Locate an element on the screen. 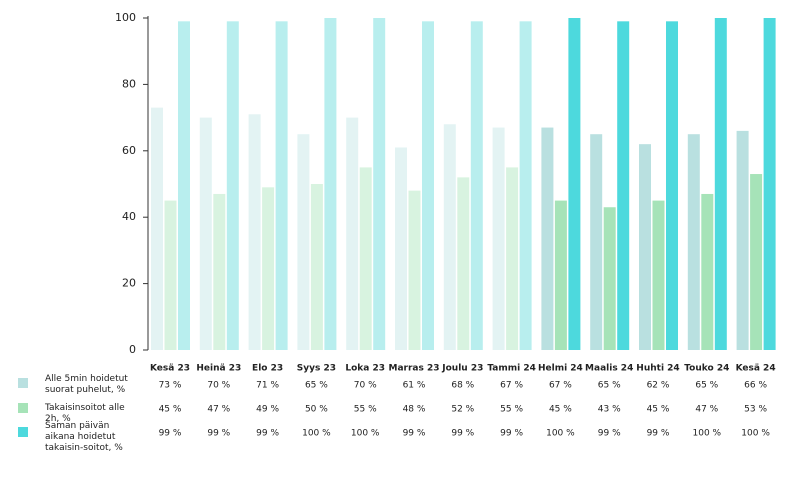 This screenshot has height=477, width=795. table-value: 43 % is located at coordinates (609, 410).